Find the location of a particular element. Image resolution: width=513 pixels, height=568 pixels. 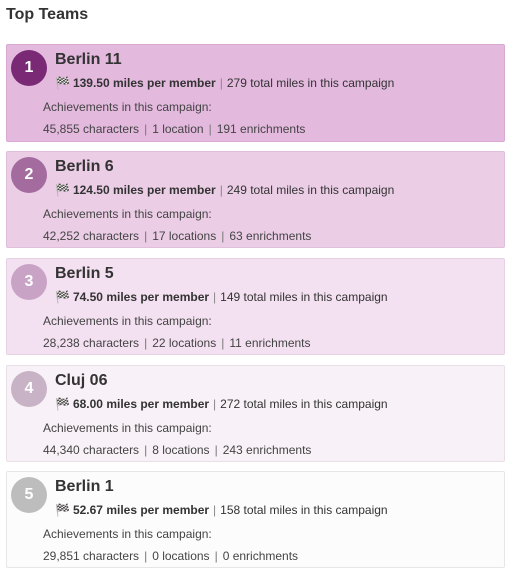

enrichments-count: 243 enrichments is located at coordinates (267, 450).